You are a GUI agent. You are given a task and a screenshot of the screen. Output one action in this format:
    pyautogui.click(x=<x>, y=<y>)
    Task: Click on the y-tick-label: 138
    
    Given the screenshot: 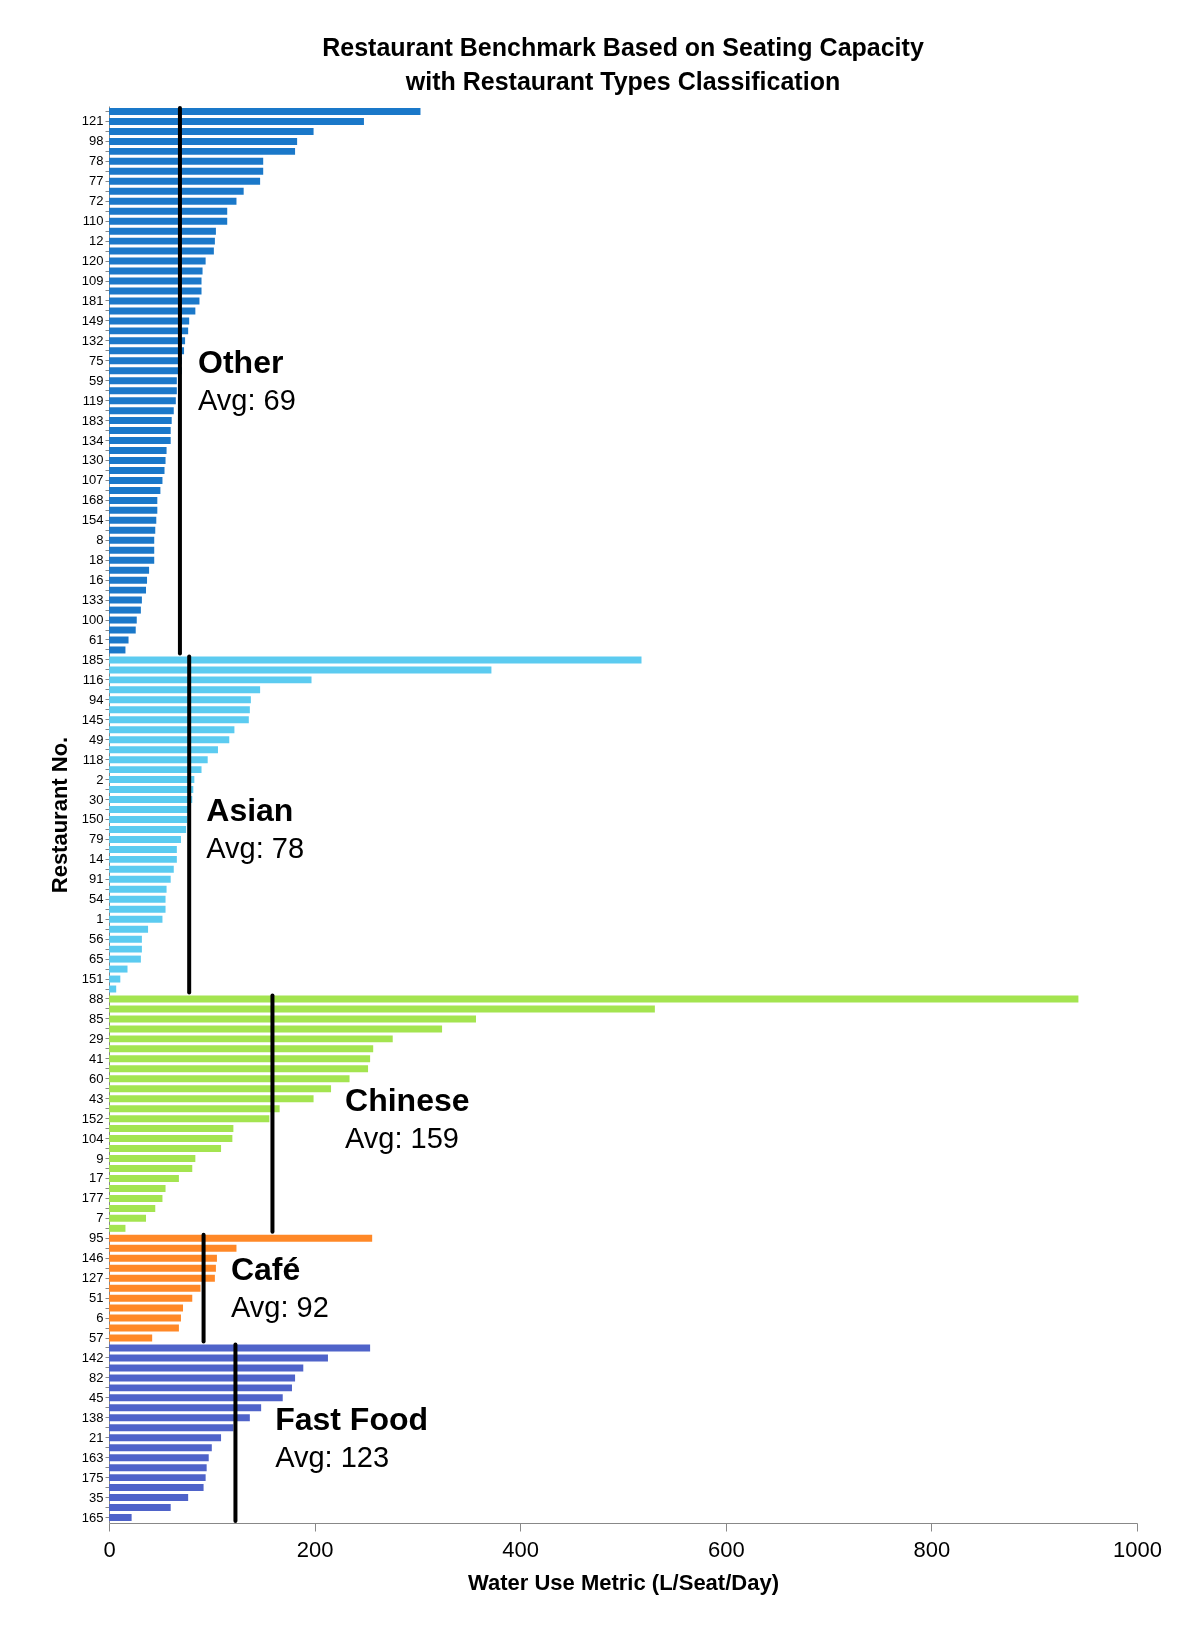 What is the action you would take?
    pyautogui.click(x=92, y=1417)
    